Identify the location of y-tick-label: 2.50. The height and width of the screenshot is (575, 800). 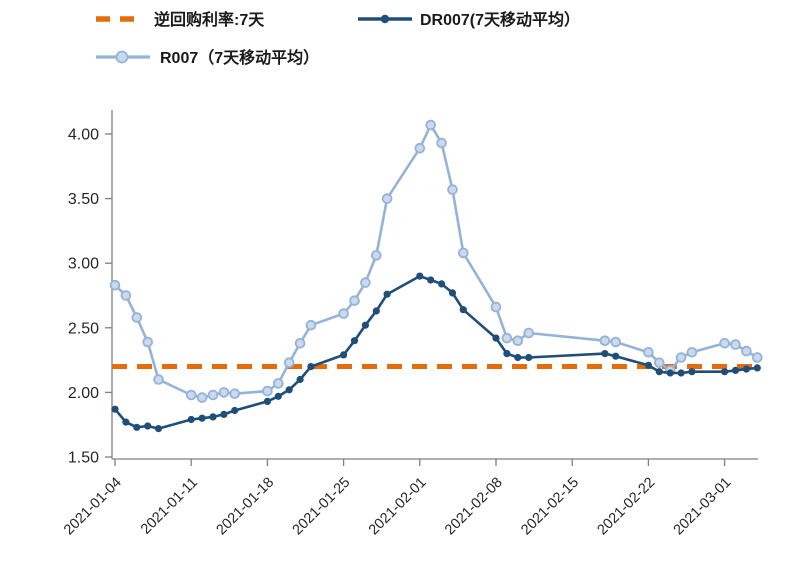
(83, 328).